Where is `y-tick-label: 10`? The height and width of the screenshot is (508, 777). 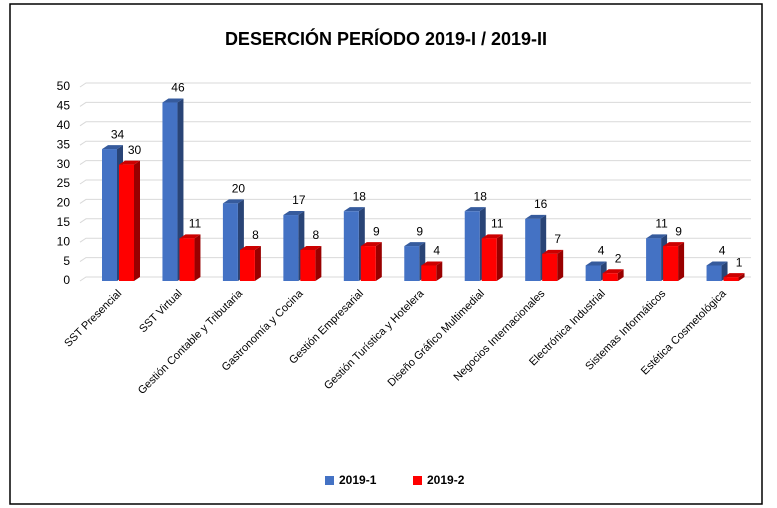
y-tick-label: 10 is located at coordinates (64, 241).